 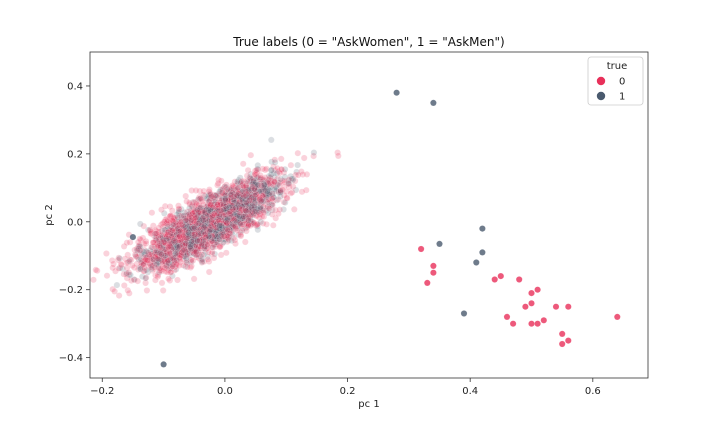 What do you see at coordinates (345, 387) in the screenshot?
I see `x-axis: −0.2 0.0 0.2 0.4 0.6` at bounding box center [345, 387].